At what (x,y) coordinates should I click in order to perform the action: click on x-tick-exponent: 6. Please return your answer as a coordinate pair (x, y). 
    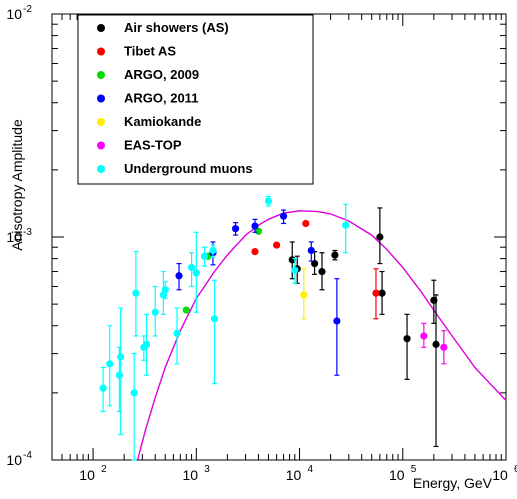
    Looking at the image, I should click on (515, 469).